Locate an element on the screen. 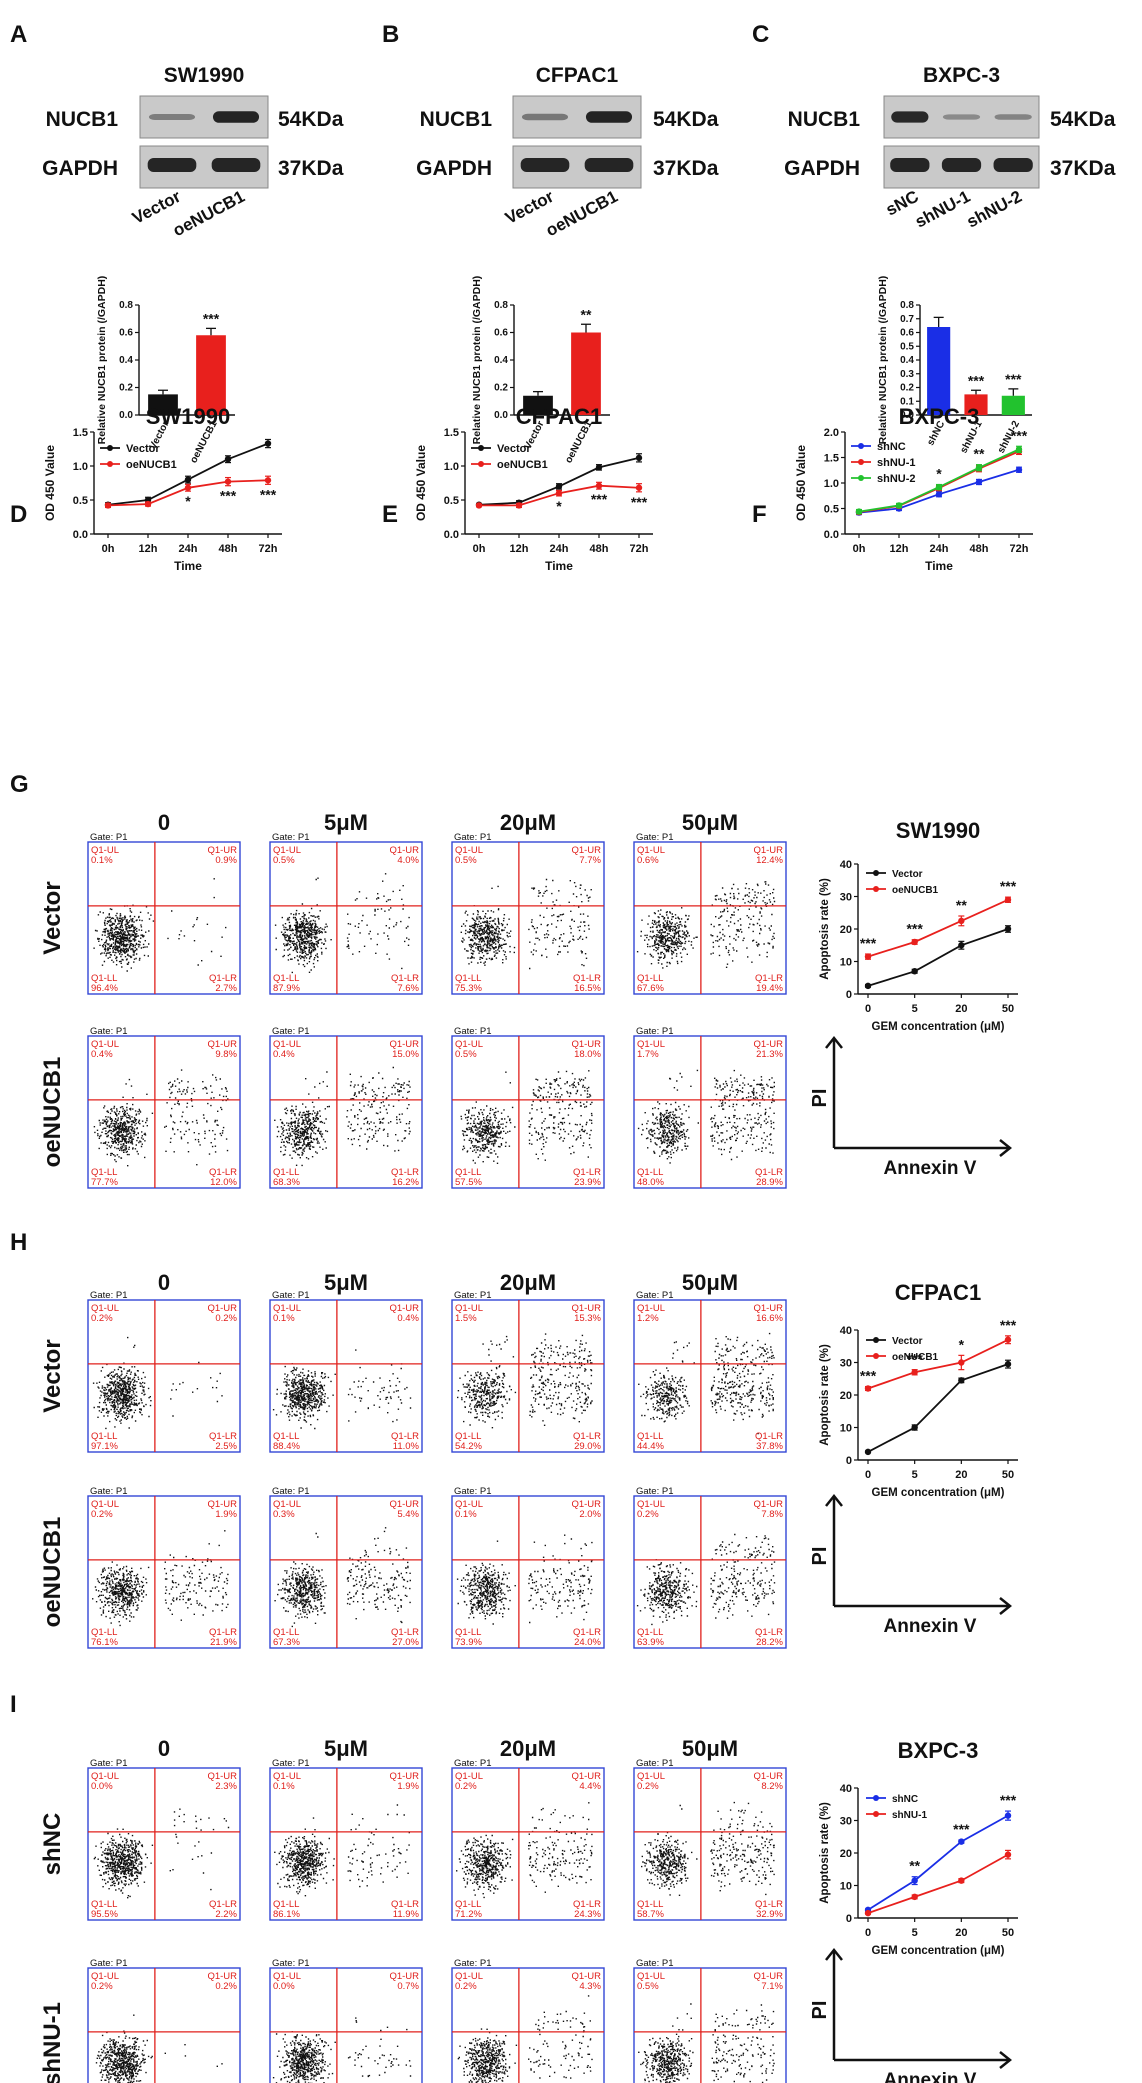 This screenshot has width=1142, height=2083. x-axis-label: GEM concentration (μM) is located at coordinates (938, 1951).